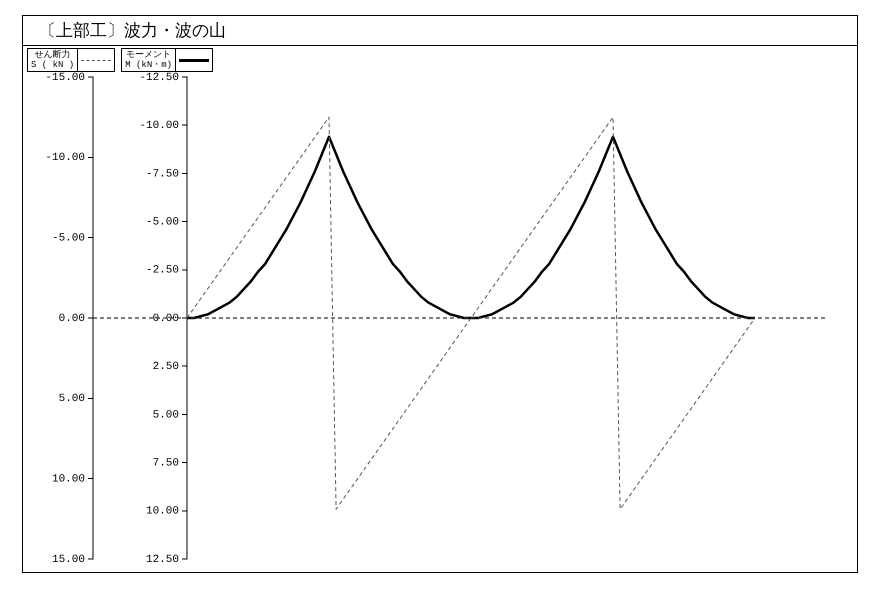 The width and height of the screenshot is (882, 600). What do you see at coordinates (162, 270) in the screenshot?
I see `y2-tick-label: -2.50` at bounding box center [162, 270].